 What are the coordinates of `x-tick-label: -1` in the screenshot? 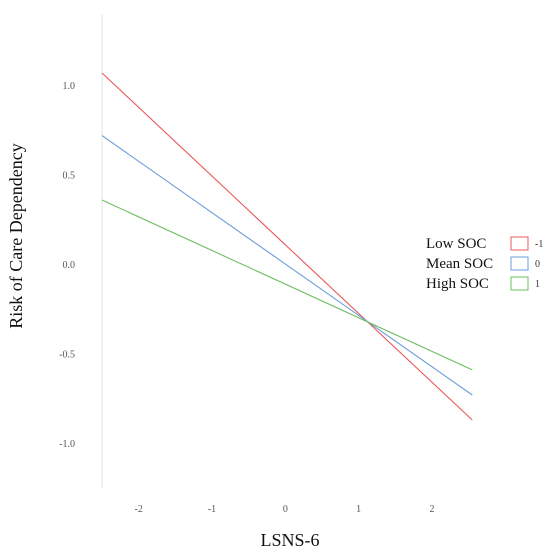 It's located at (212, 509).